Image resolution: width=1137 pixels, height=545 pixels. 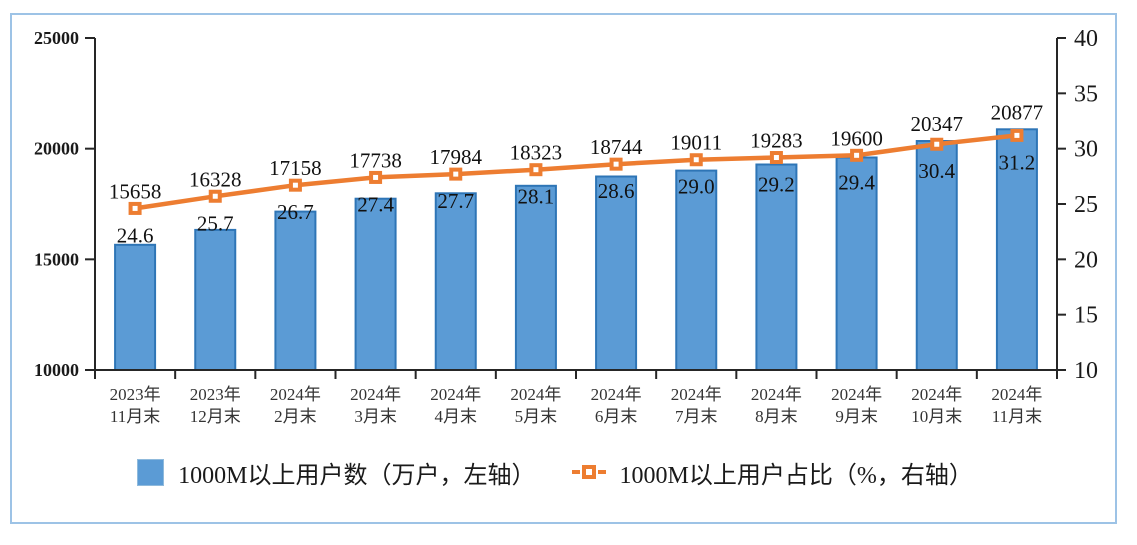 What do you see at coordinates (1086, 39) in the screenshot?
I see `right-axis-tick-label: 40` at bounding box center [1086, 39].